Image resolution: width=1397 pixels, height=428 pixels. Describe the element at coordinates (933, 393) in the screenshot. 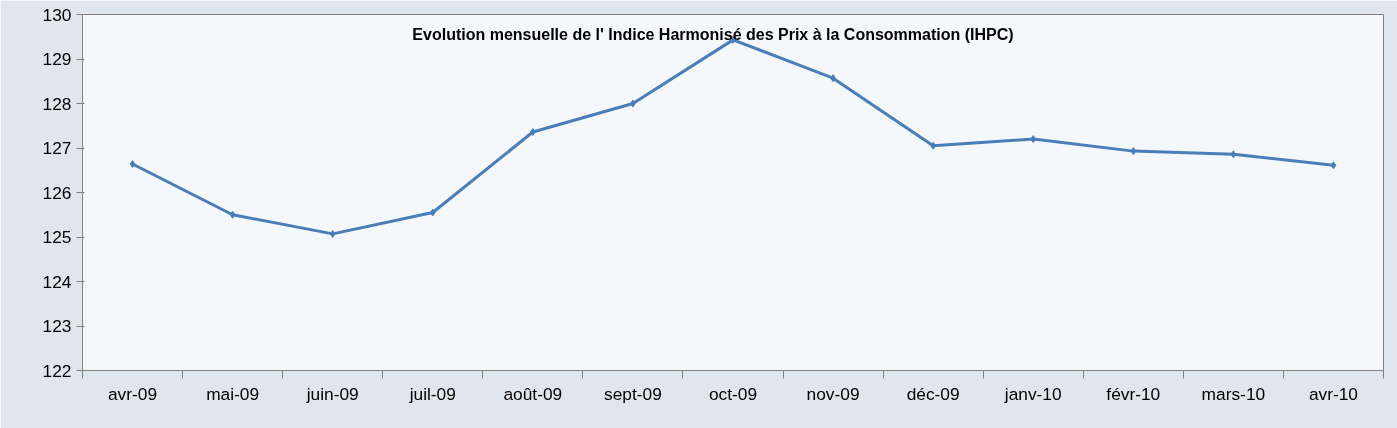

I see `x-tick-label: déc-09` at that location.